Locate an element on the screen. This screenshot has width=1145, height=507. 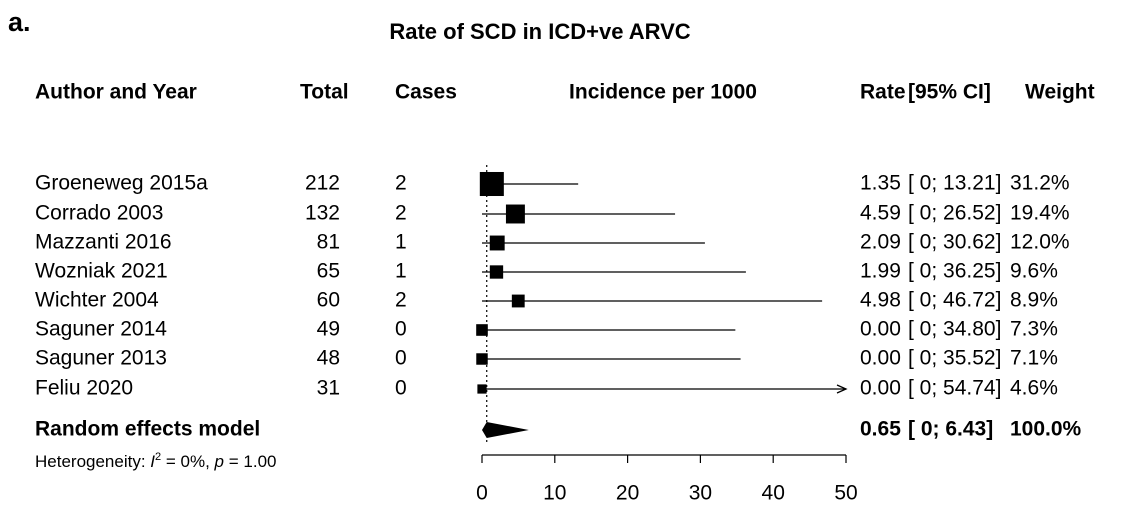
weight-label: 7.1% is located at coordinates (1034, 358).